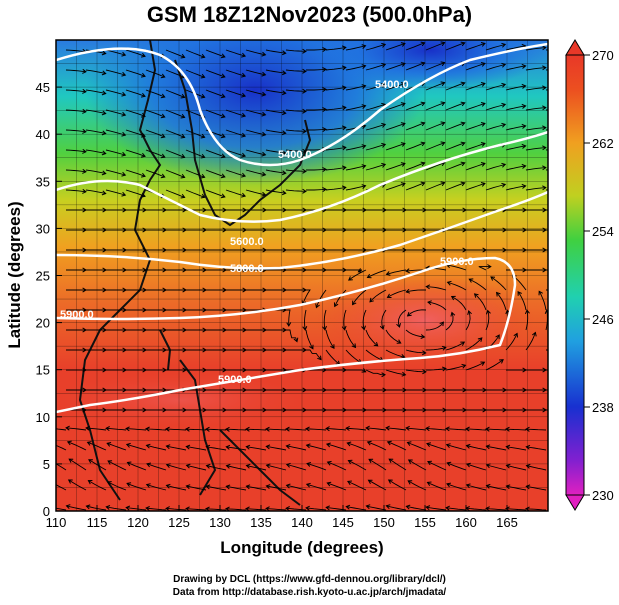 This screenshot has height=605, width=619. What do you see at coordinates (179, 522) in the screenshot?
I see `x-tick-label: 125` at bounding box center [179, 522].